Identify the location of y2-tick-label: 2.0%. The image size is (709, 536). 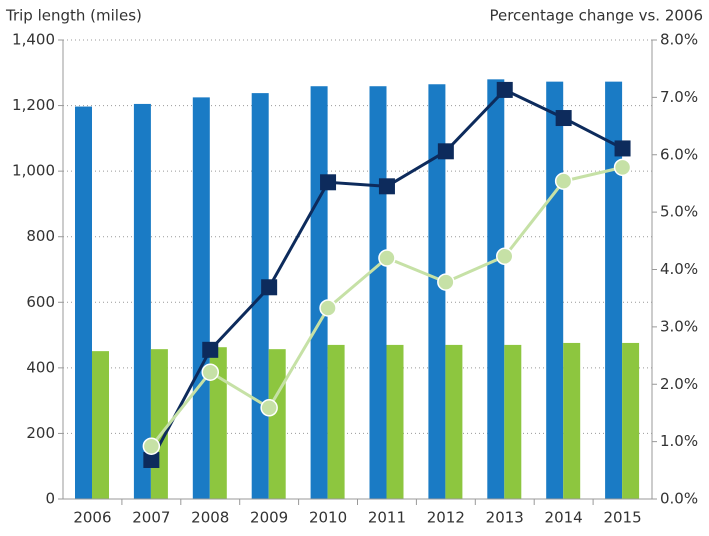
(679, 384).